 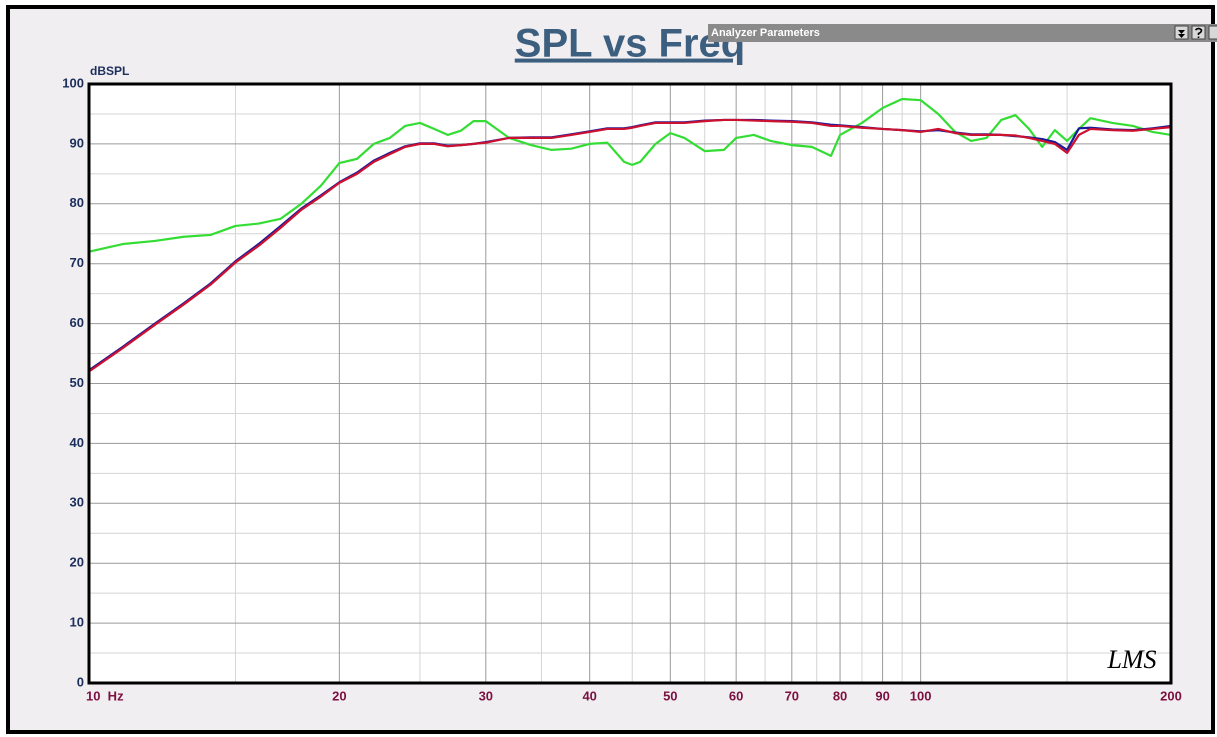 I want to click on y-tick-label: 60, so click(x=77, y=322).